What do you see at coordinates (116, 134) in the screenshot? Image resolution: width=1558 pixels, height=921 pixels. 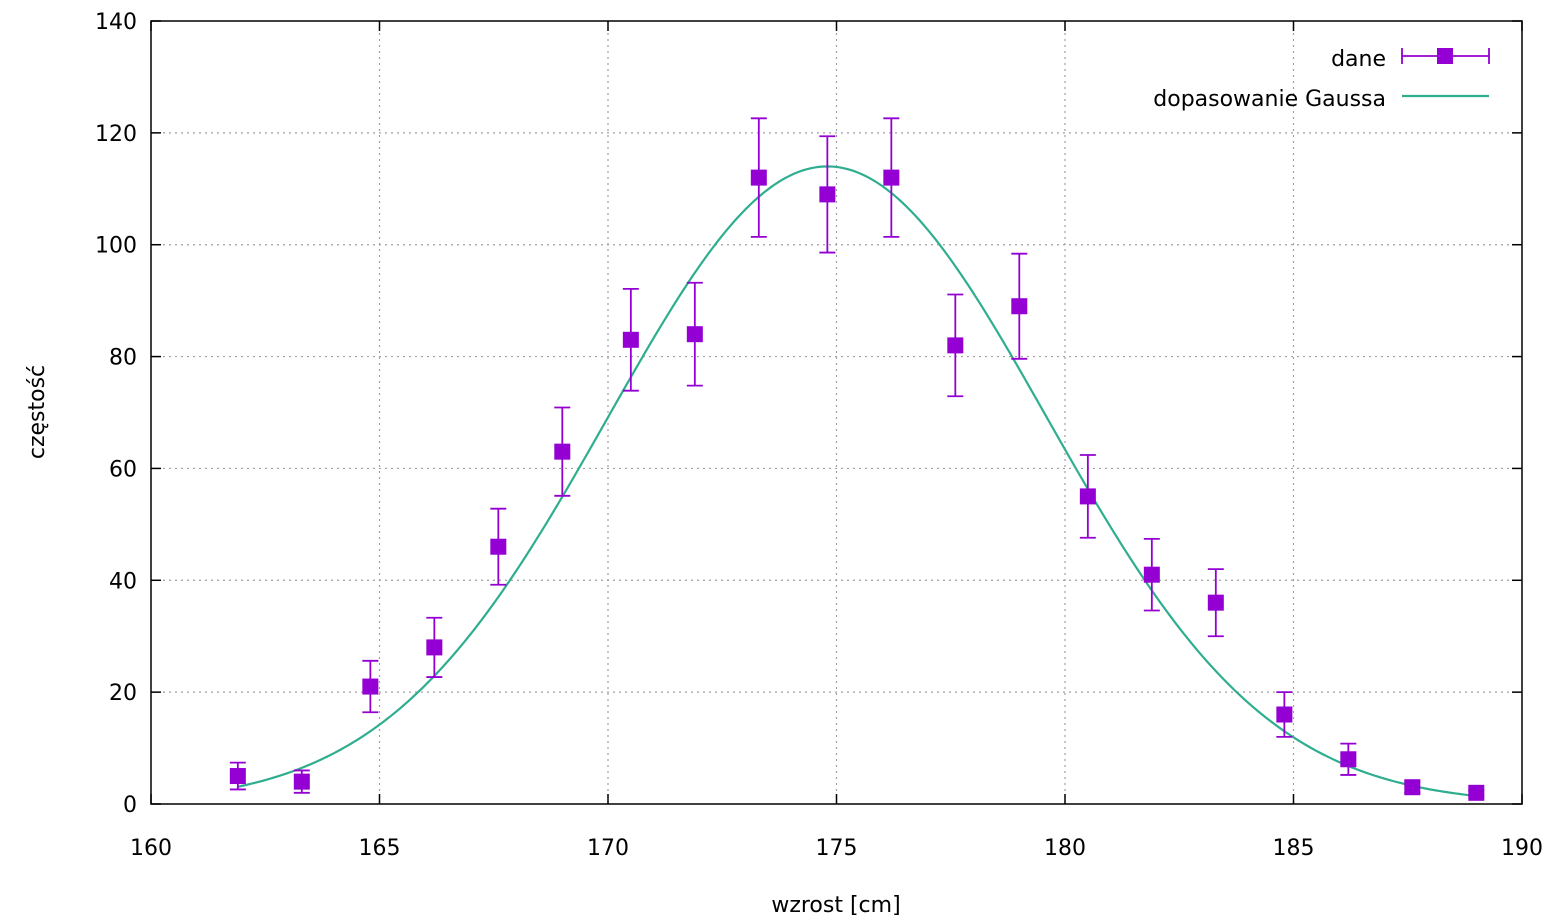 I see `y-tick-label: 120` at bounding box center [116, 134].